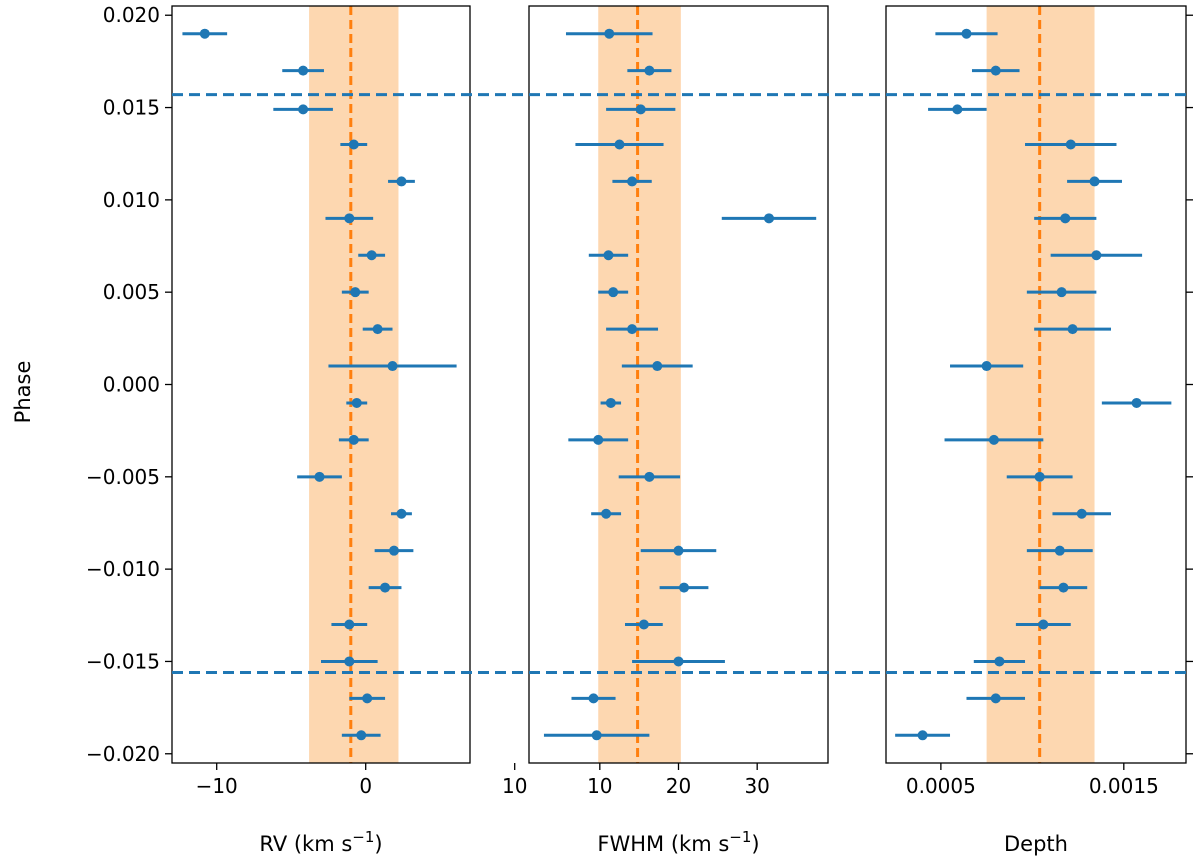 The width and height of the screenshot is (1200, 867). Describe the element at coordinates (599, 786) in the screenshot. I see `fwhm-x-tick-label-0: 10` at that location.